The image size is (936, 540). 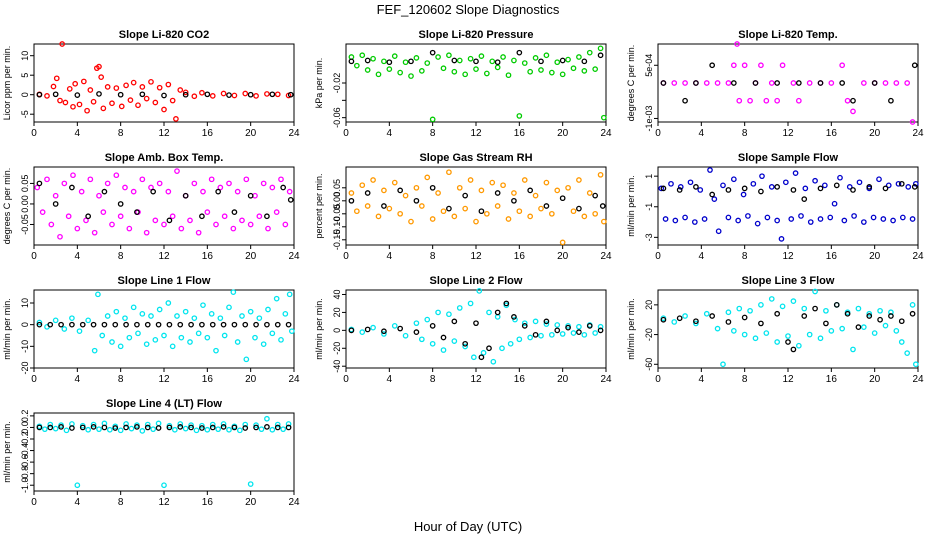 I want to click on panel-title: Slope Li-820 Pressure, so click(x=476, y=35).